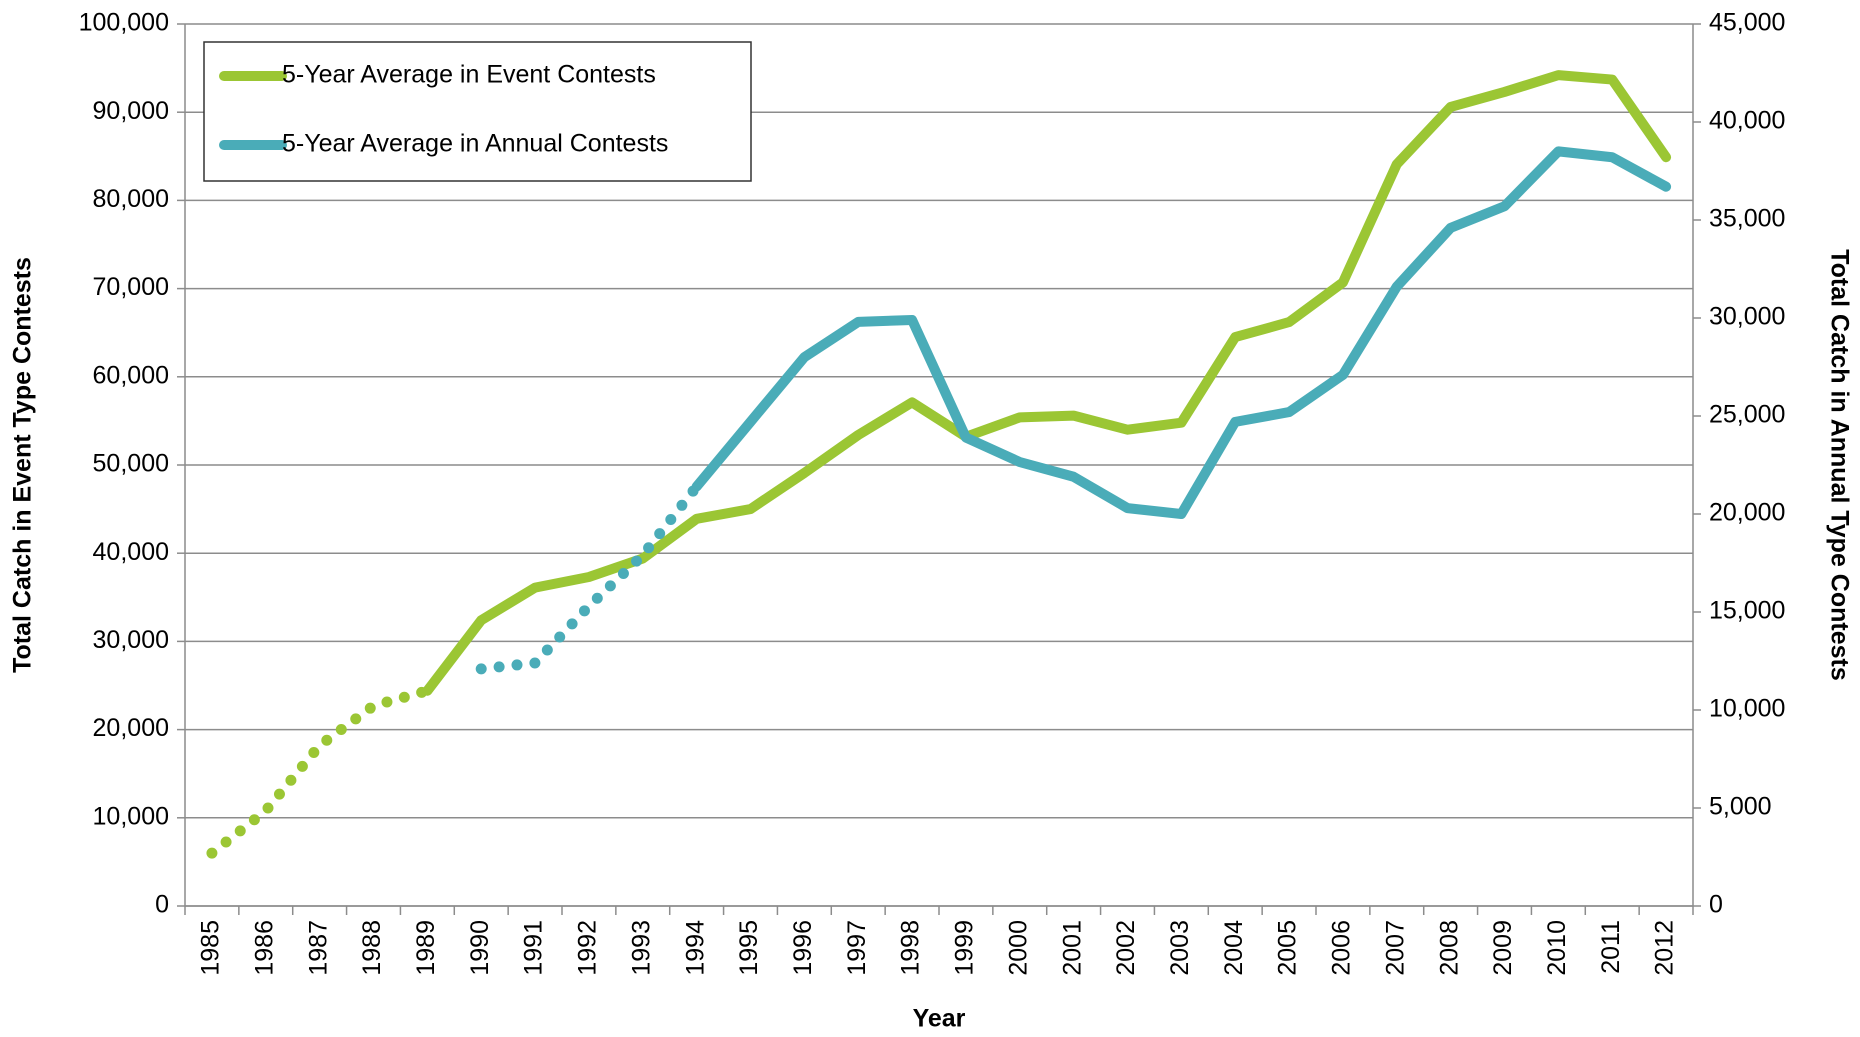 Image resolution: width=1860 pixels, height=1037 pixels. Describe the element at coordinates (124, 23) in the screenshot. I see `y-tick-label: 100,000` at that location.